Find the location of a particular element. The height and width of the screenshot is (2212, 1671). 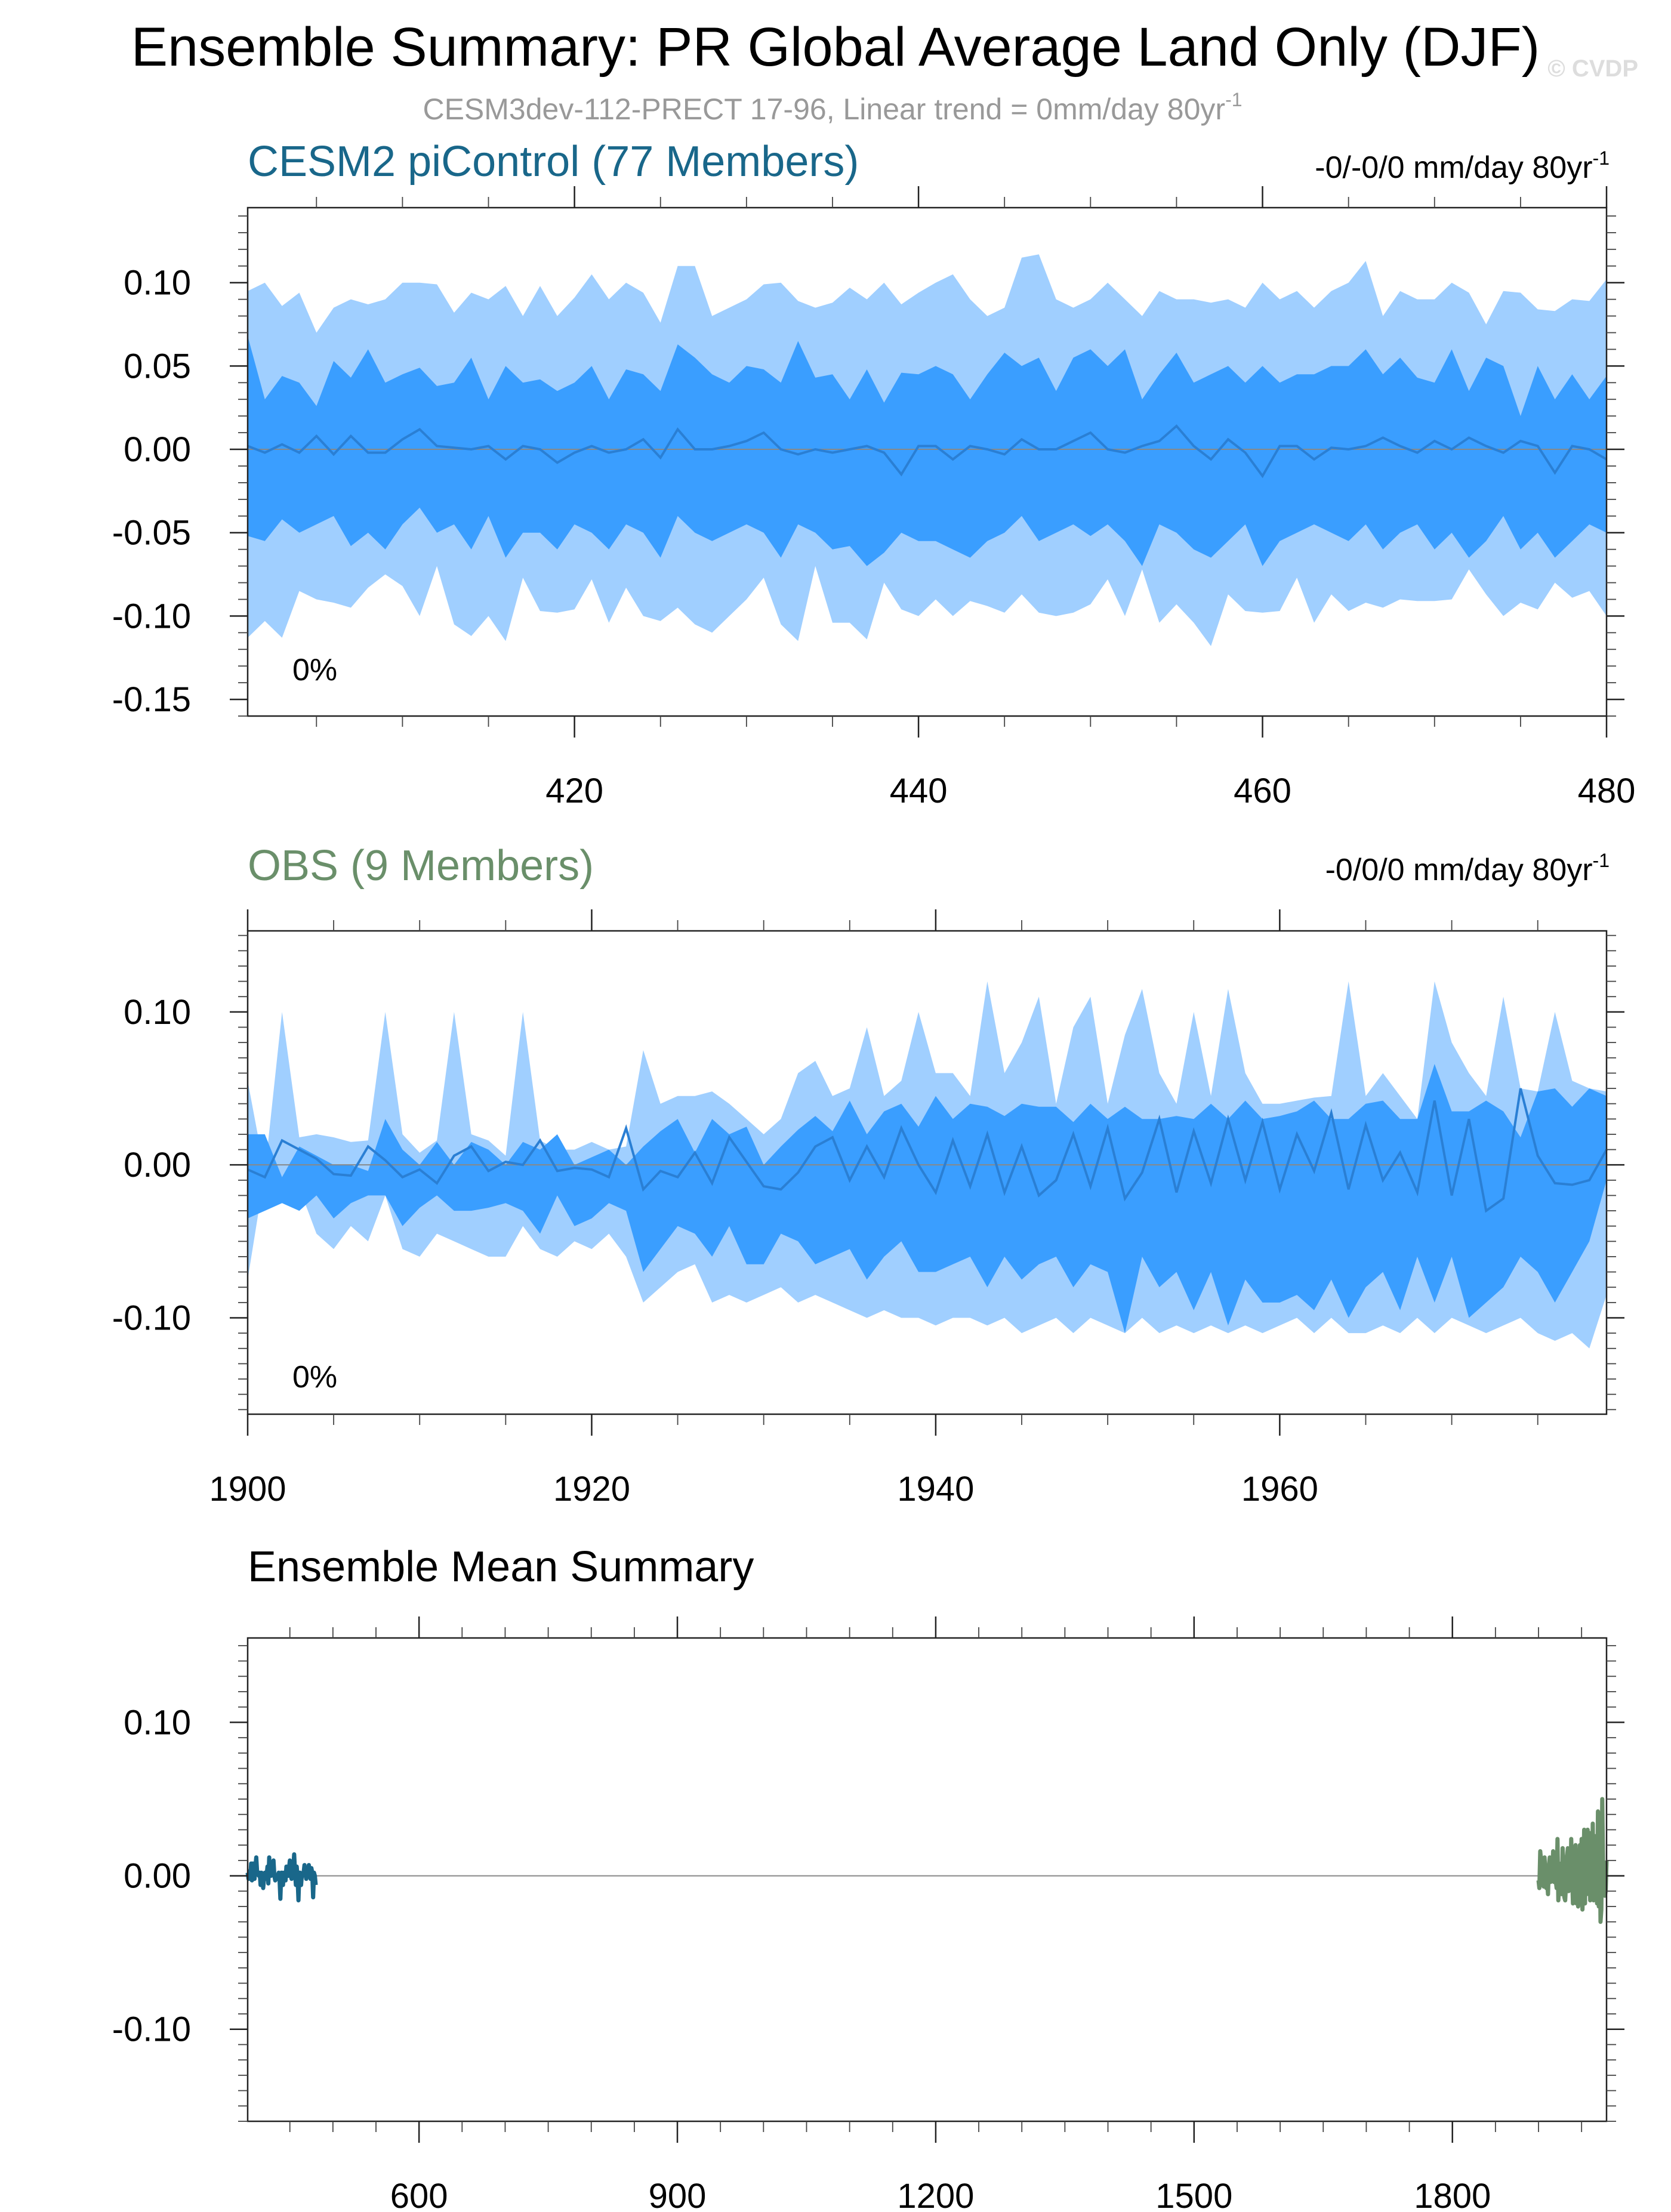

obs-trend-sup: -1 is located at coordinates (1601, 860).